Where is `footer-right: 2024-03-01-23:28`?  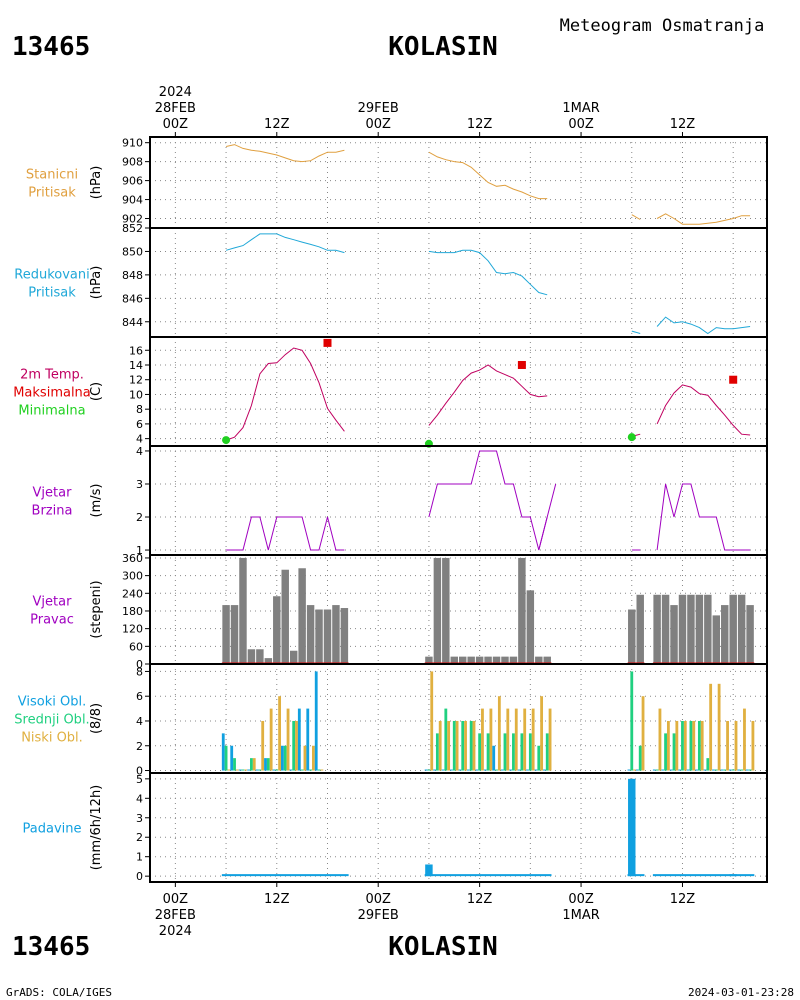 footer-right: 2024-03-01-23:28 is located at coordinates (741, 992).